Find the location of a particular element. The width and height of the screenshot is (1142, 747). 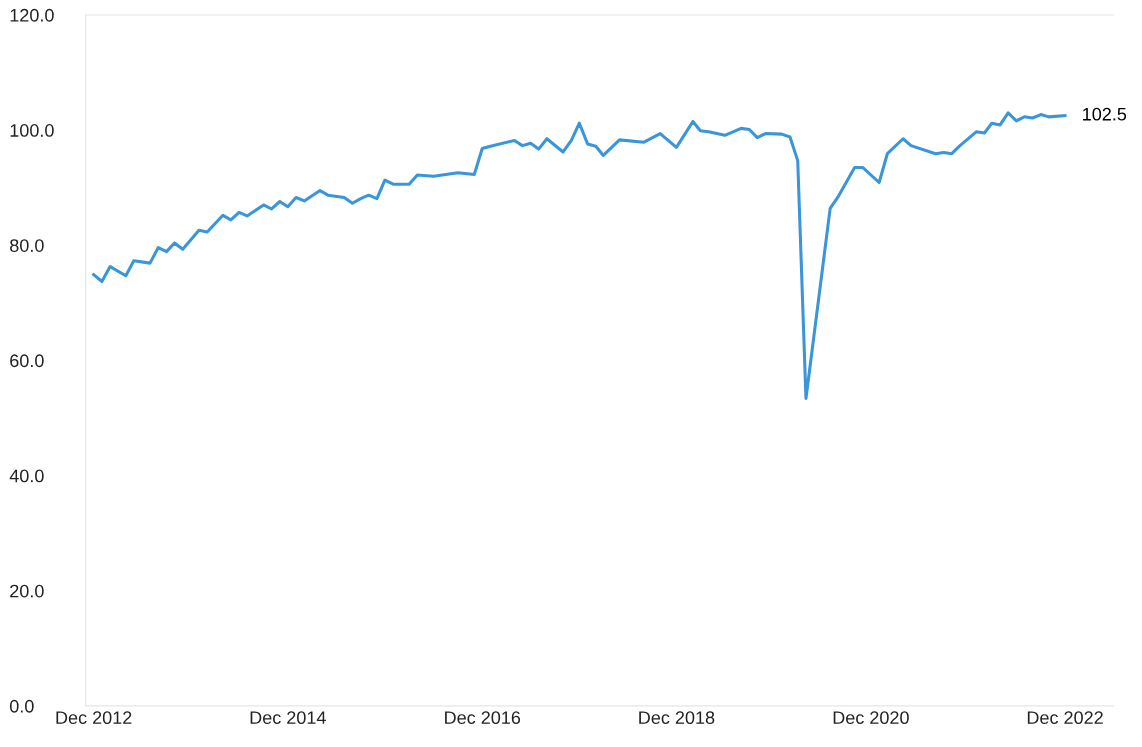

x-tick-label: Dec 2016 is located at coordinates (483, 718).